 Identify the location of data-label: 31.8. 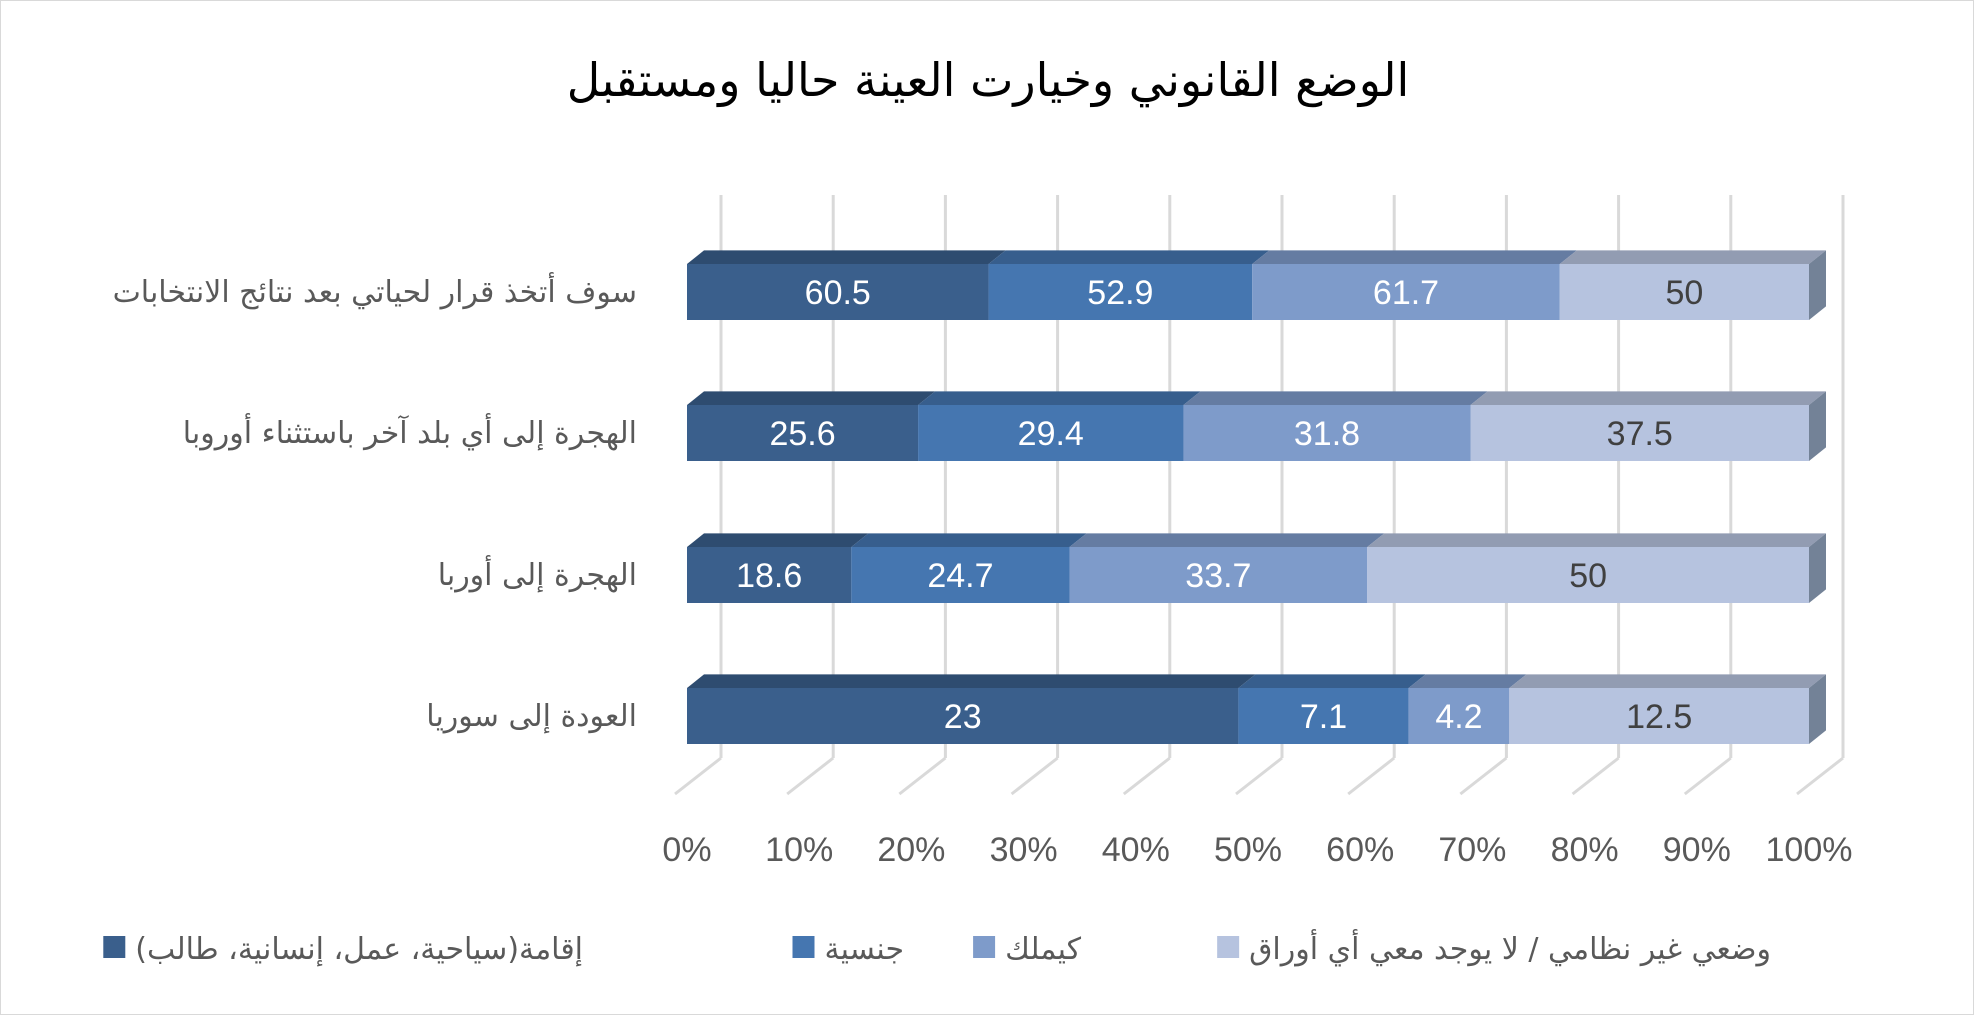
(1327, 434).